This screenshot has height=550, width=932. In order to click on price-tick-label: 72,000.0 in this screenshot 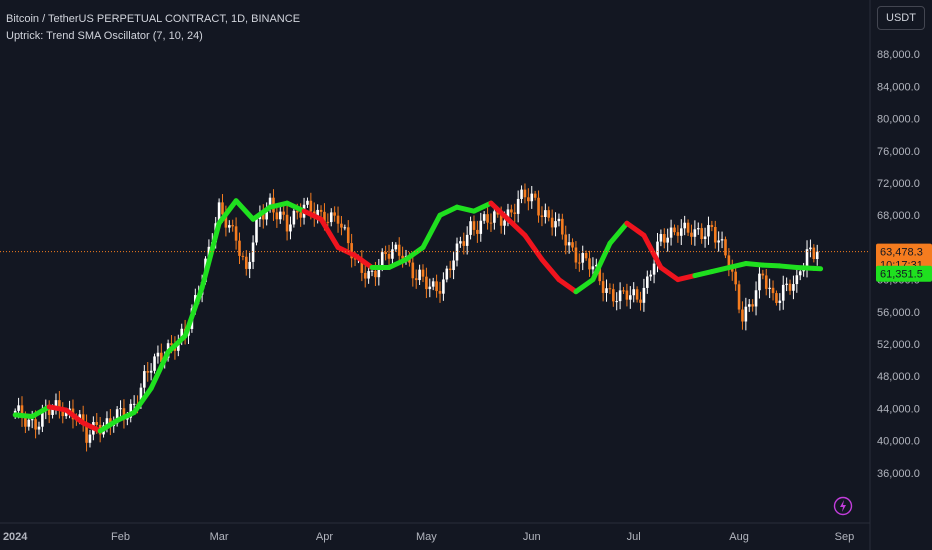, I will do `click(898, 184)`.